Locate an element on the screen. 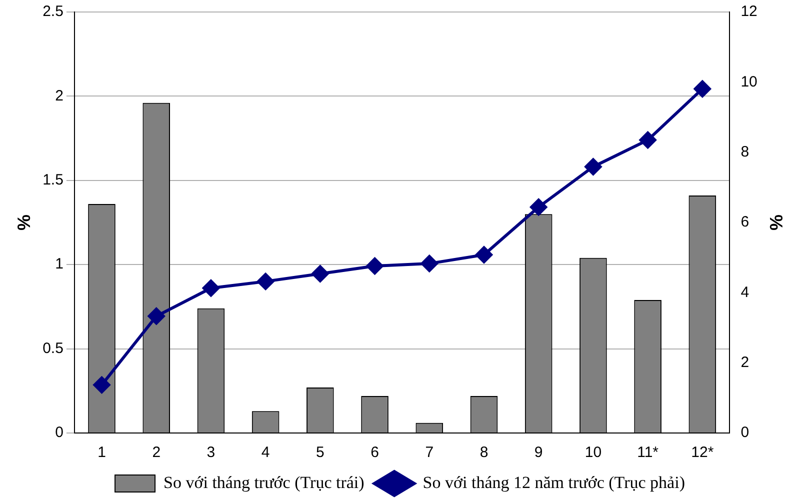  y-tick-label: 0.5 is located at coordinates (53, 348).